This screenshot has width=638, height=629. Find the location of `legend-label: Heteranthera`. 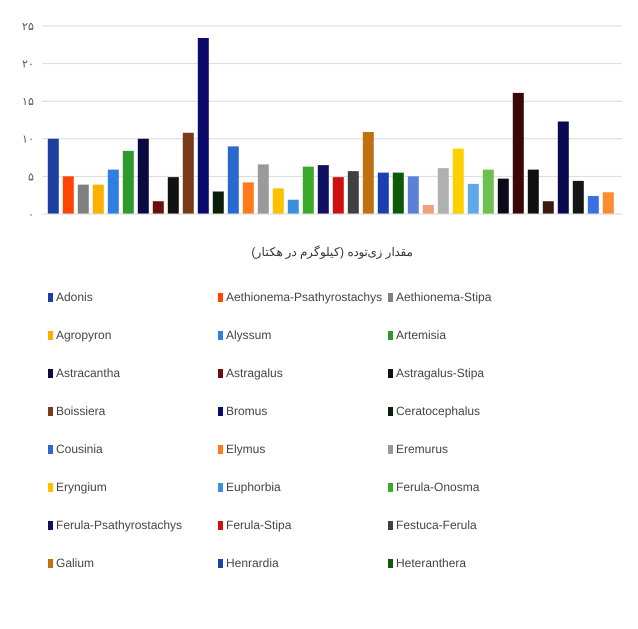

legend-label: Heteranthera is located at coordinates (431, 563).